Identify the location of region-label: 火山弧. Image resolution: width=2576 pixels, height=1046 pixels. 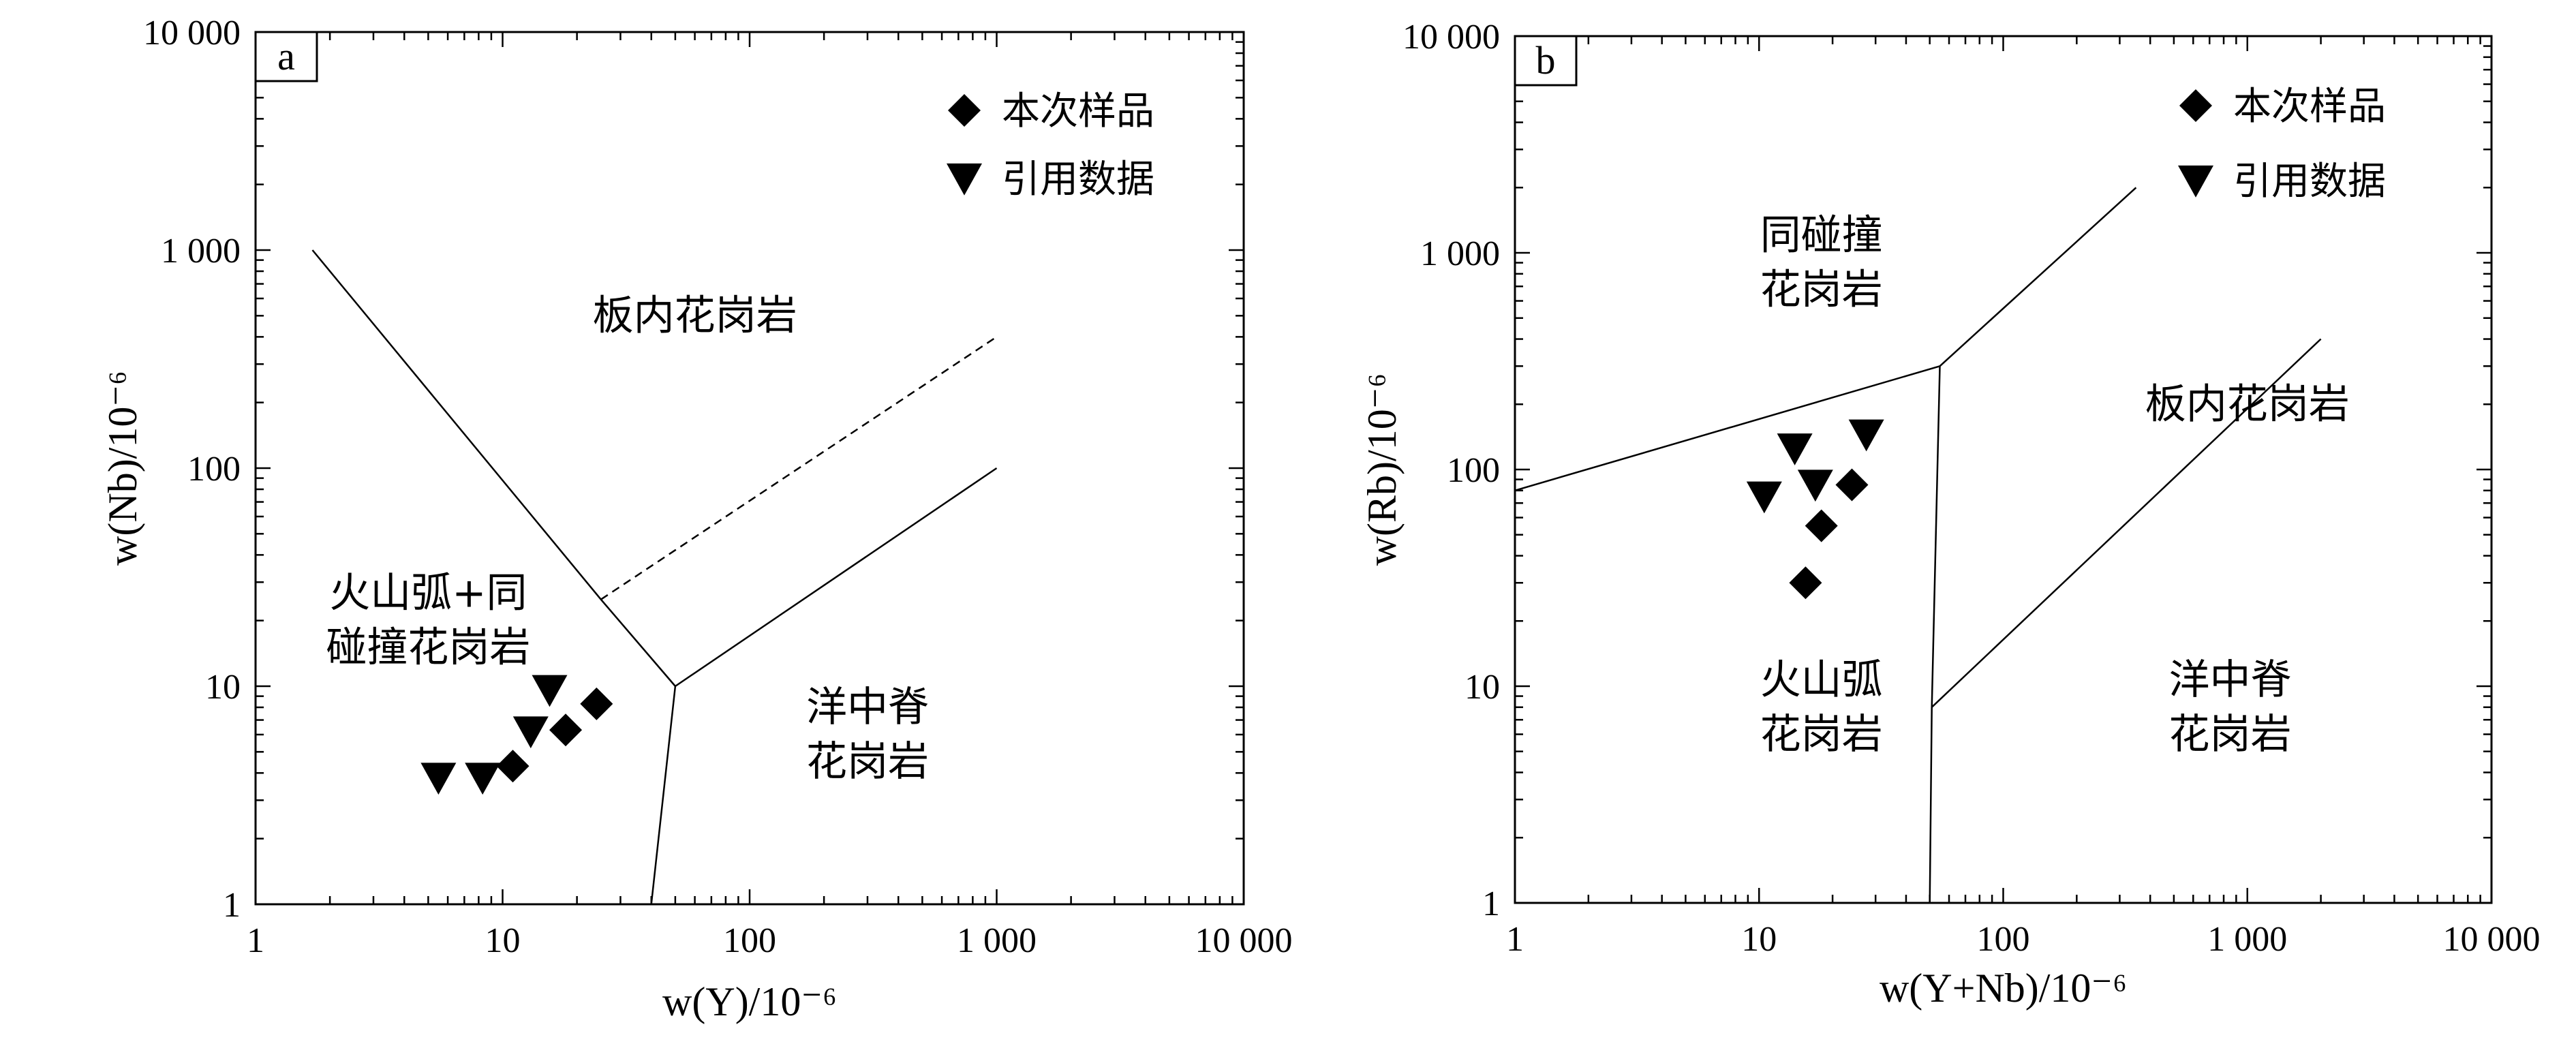
(1822, 680).